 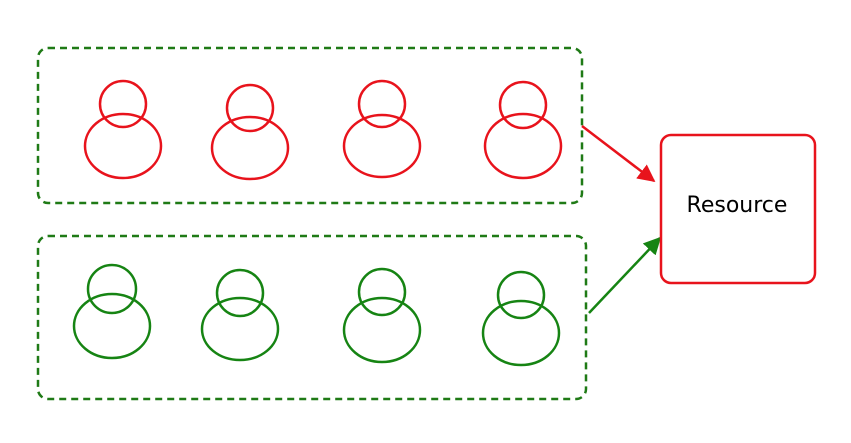 What do you see at coordinates (737, 205) in the screenshot?
I see `resource-label: Resource` at bounding box center [737, 205].